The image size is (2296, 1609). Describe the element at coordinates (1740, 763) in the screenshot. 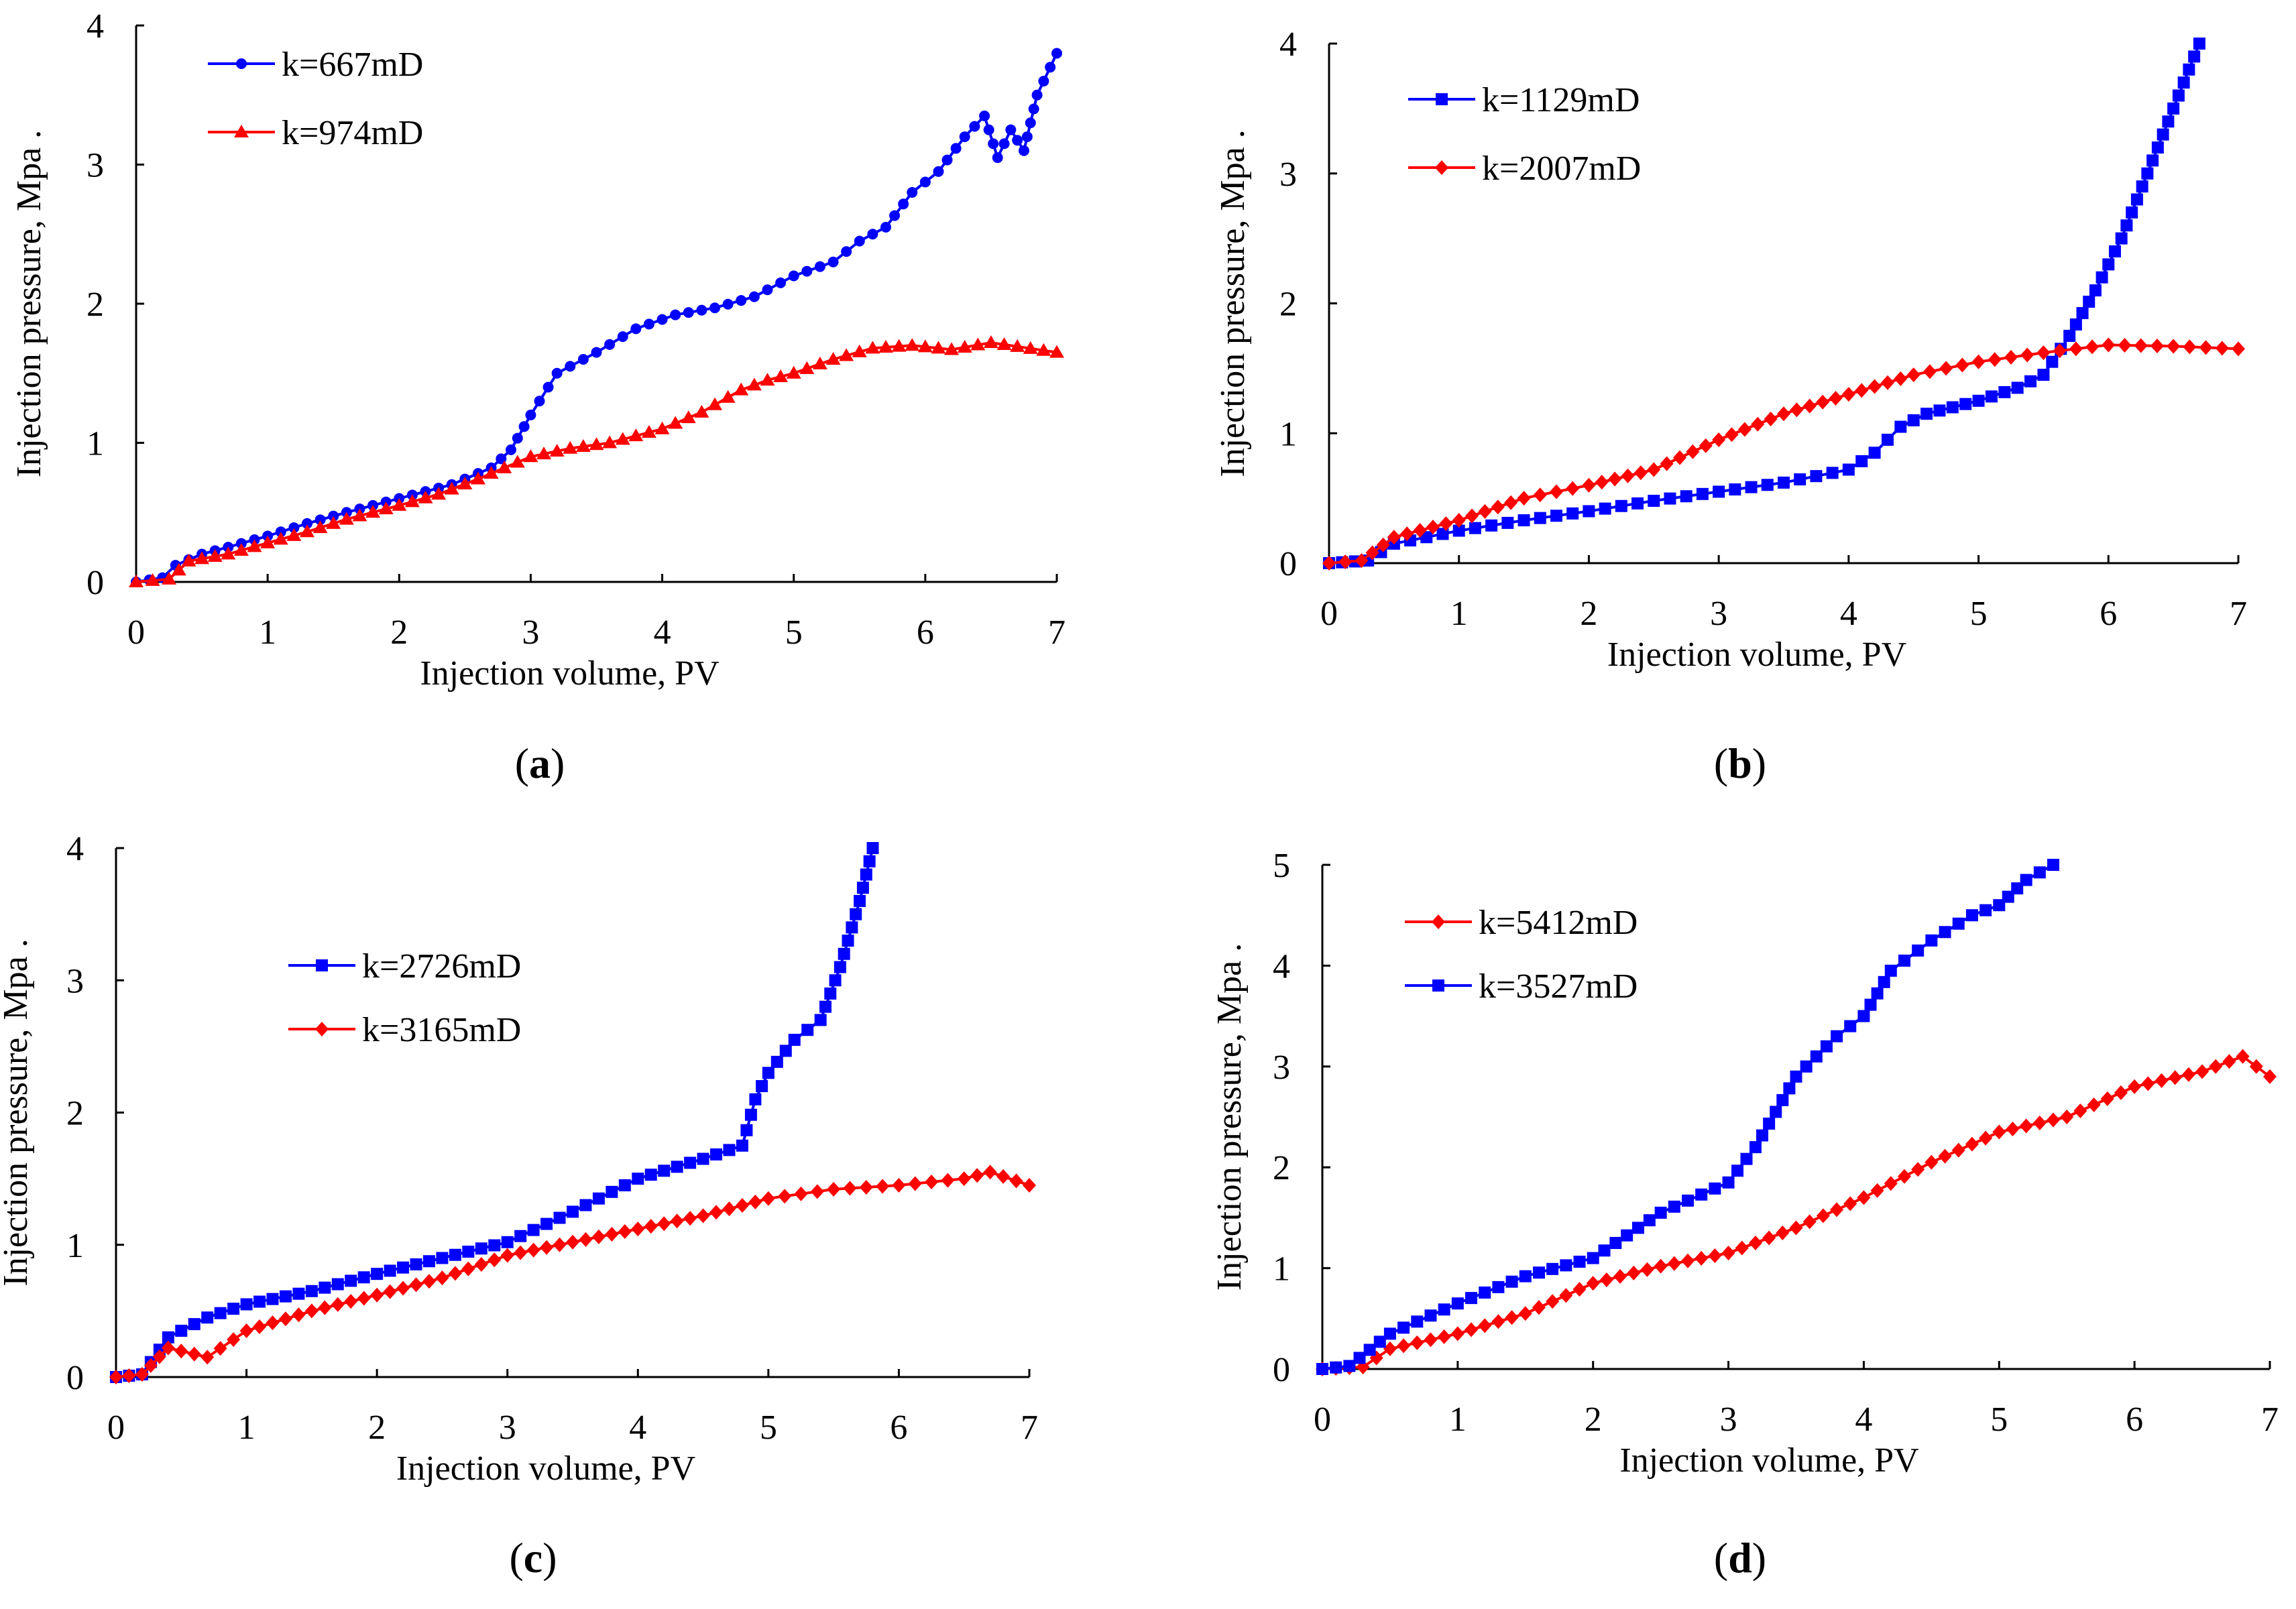

I see `panel-caption-letter: b` at that location.